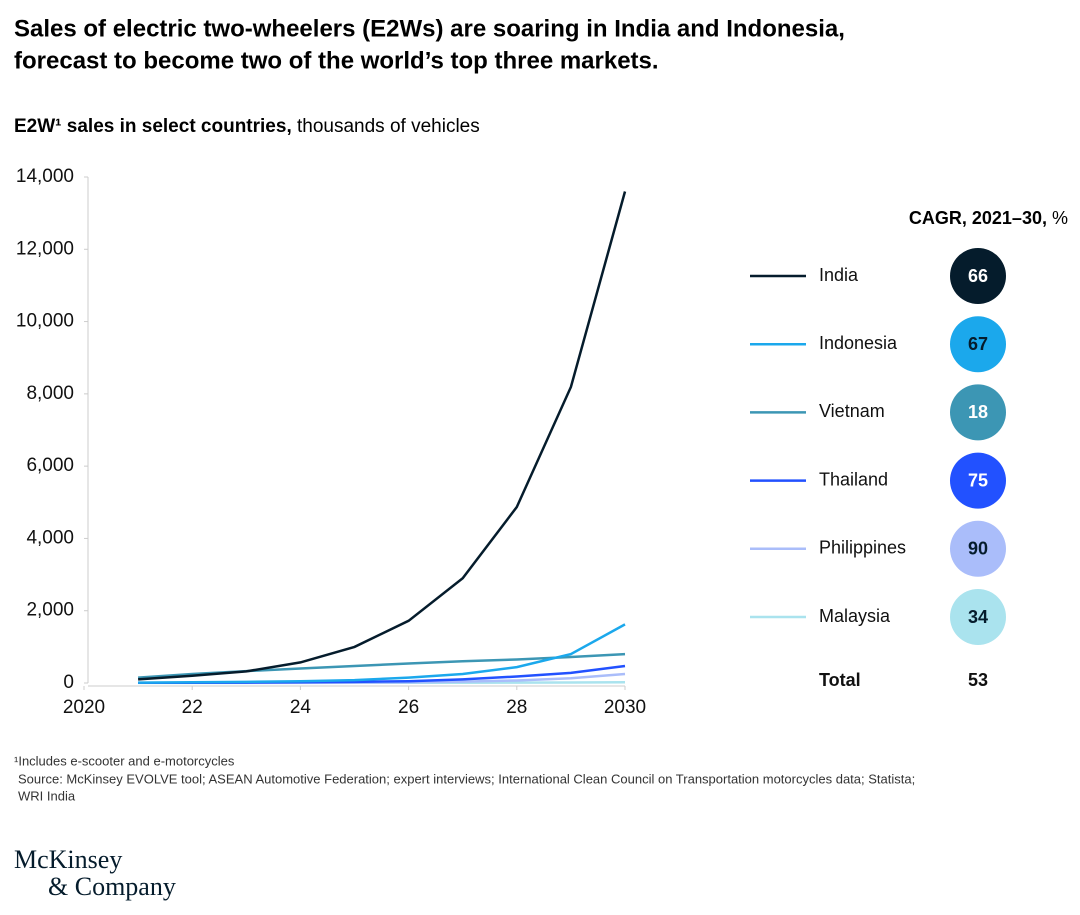 The height and width of the screenshot is (915, 1080). What do you see at coordinates (45, 176) in the screenshot?
I see `y-tick-label: 14,000` at bounding box center [45, 176].